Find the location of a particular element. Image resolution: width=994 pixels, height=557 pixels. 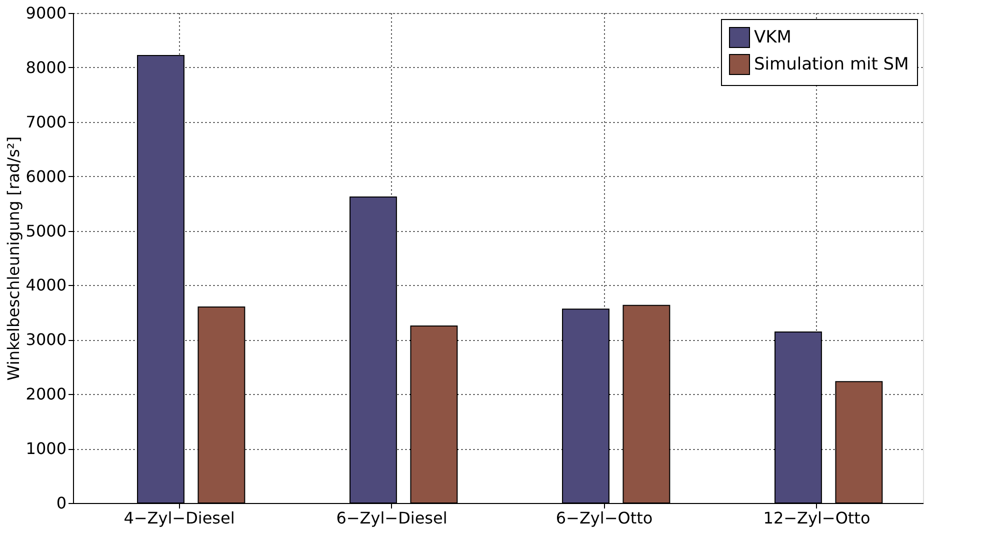

legend-label: VKM is located at coordinates (773, 38).